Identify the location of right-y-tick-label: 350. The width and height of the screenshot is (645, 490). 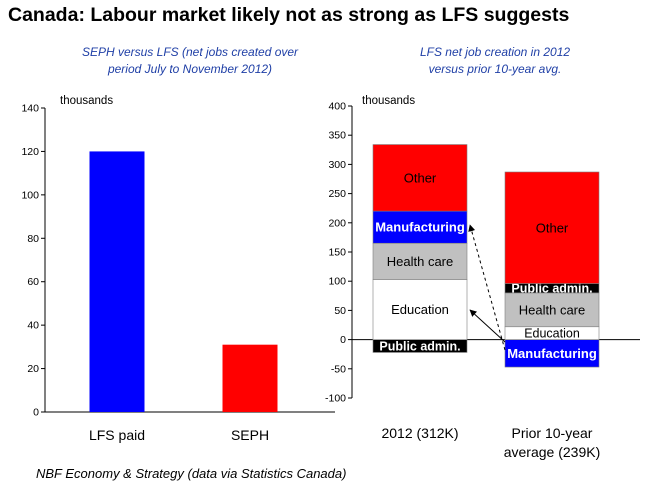
(337, 136).